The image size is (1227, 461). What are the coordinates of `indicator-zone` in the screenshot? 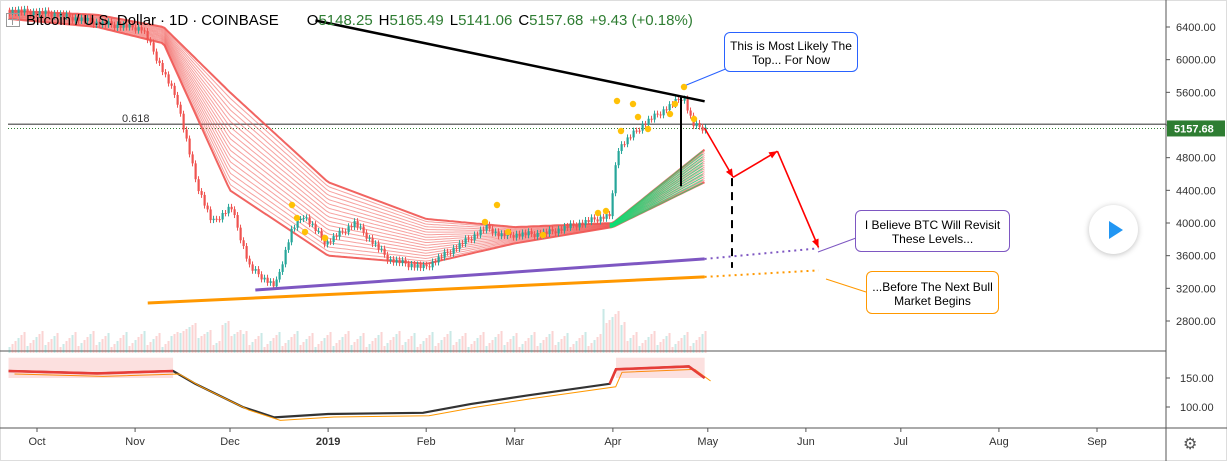 It's located at (91, 367).